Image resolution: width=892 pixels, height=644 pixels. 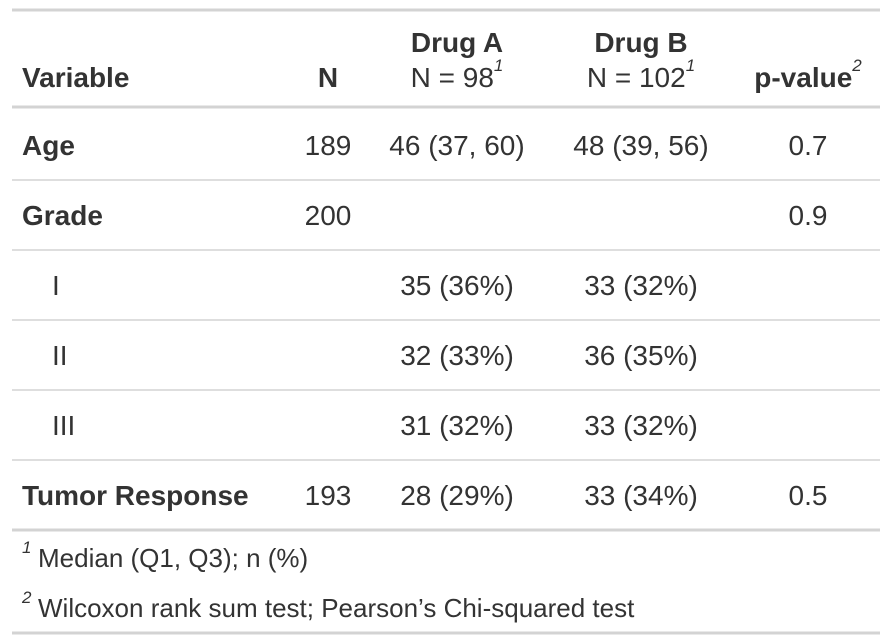 I want to click on cell: 200, so click(x=328, y=215).